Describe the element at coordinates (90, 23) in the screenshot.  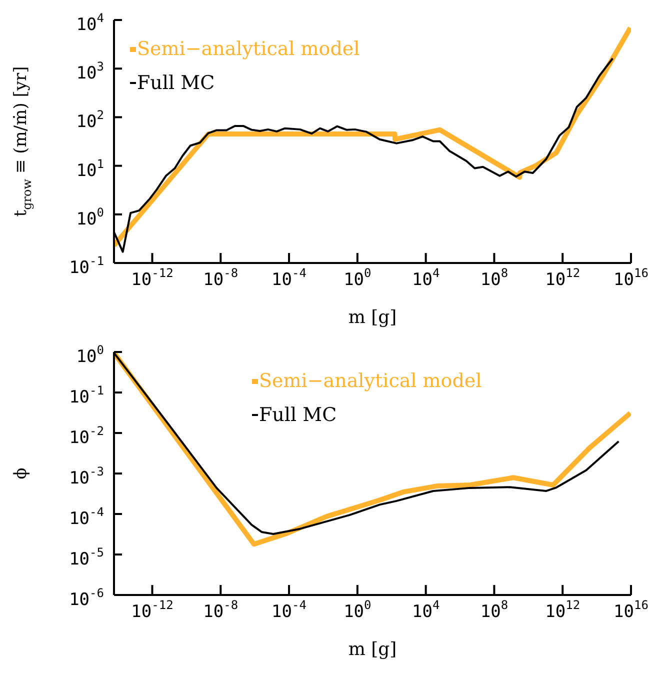
I see `y-tick-label: 10$^{4}$` at that location.